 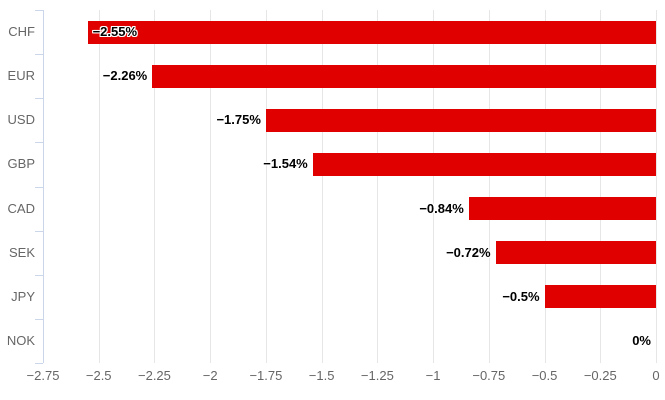 What do you see at coordinates (404, 76) in the screenshot?
I see `bar-eur` at bounding box center [404, 76].